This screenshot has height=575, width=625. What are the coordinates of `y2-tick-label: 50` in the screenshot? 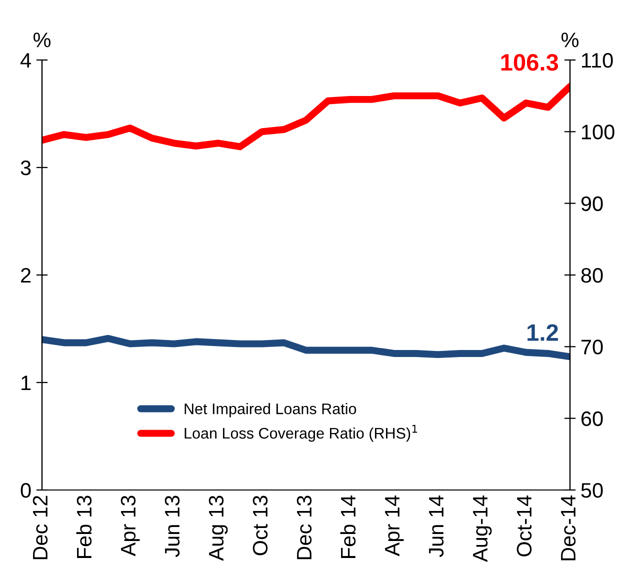 It's located at (592, 490).